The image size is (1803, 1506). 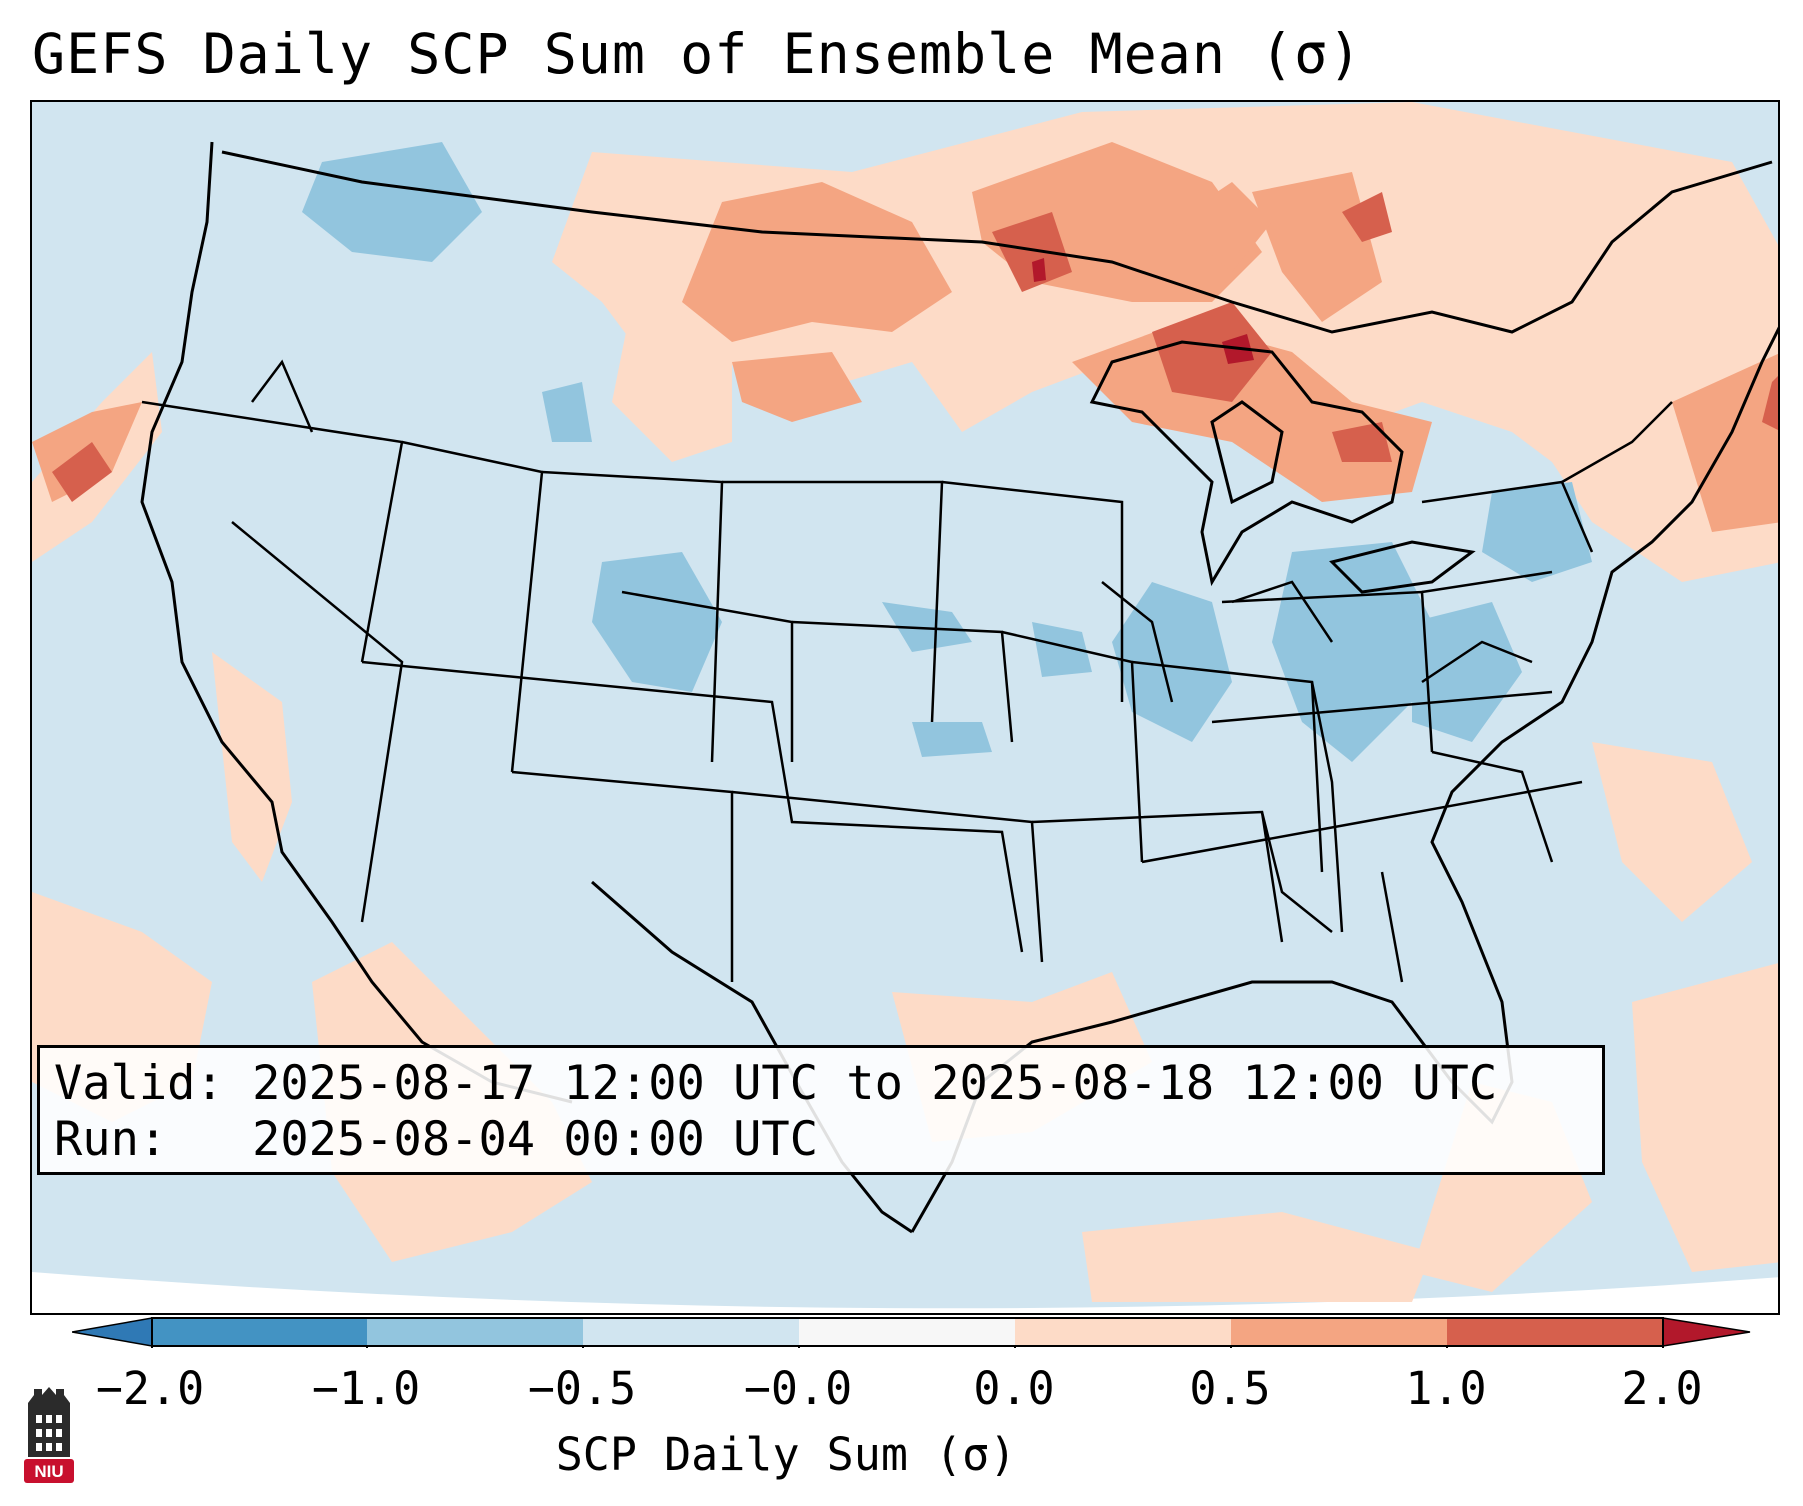 What do you see at coordinates (1230, 1388) in the screenshot?
I see `colorbar-tick: 0.5` at bounding box center [1230, 1388].